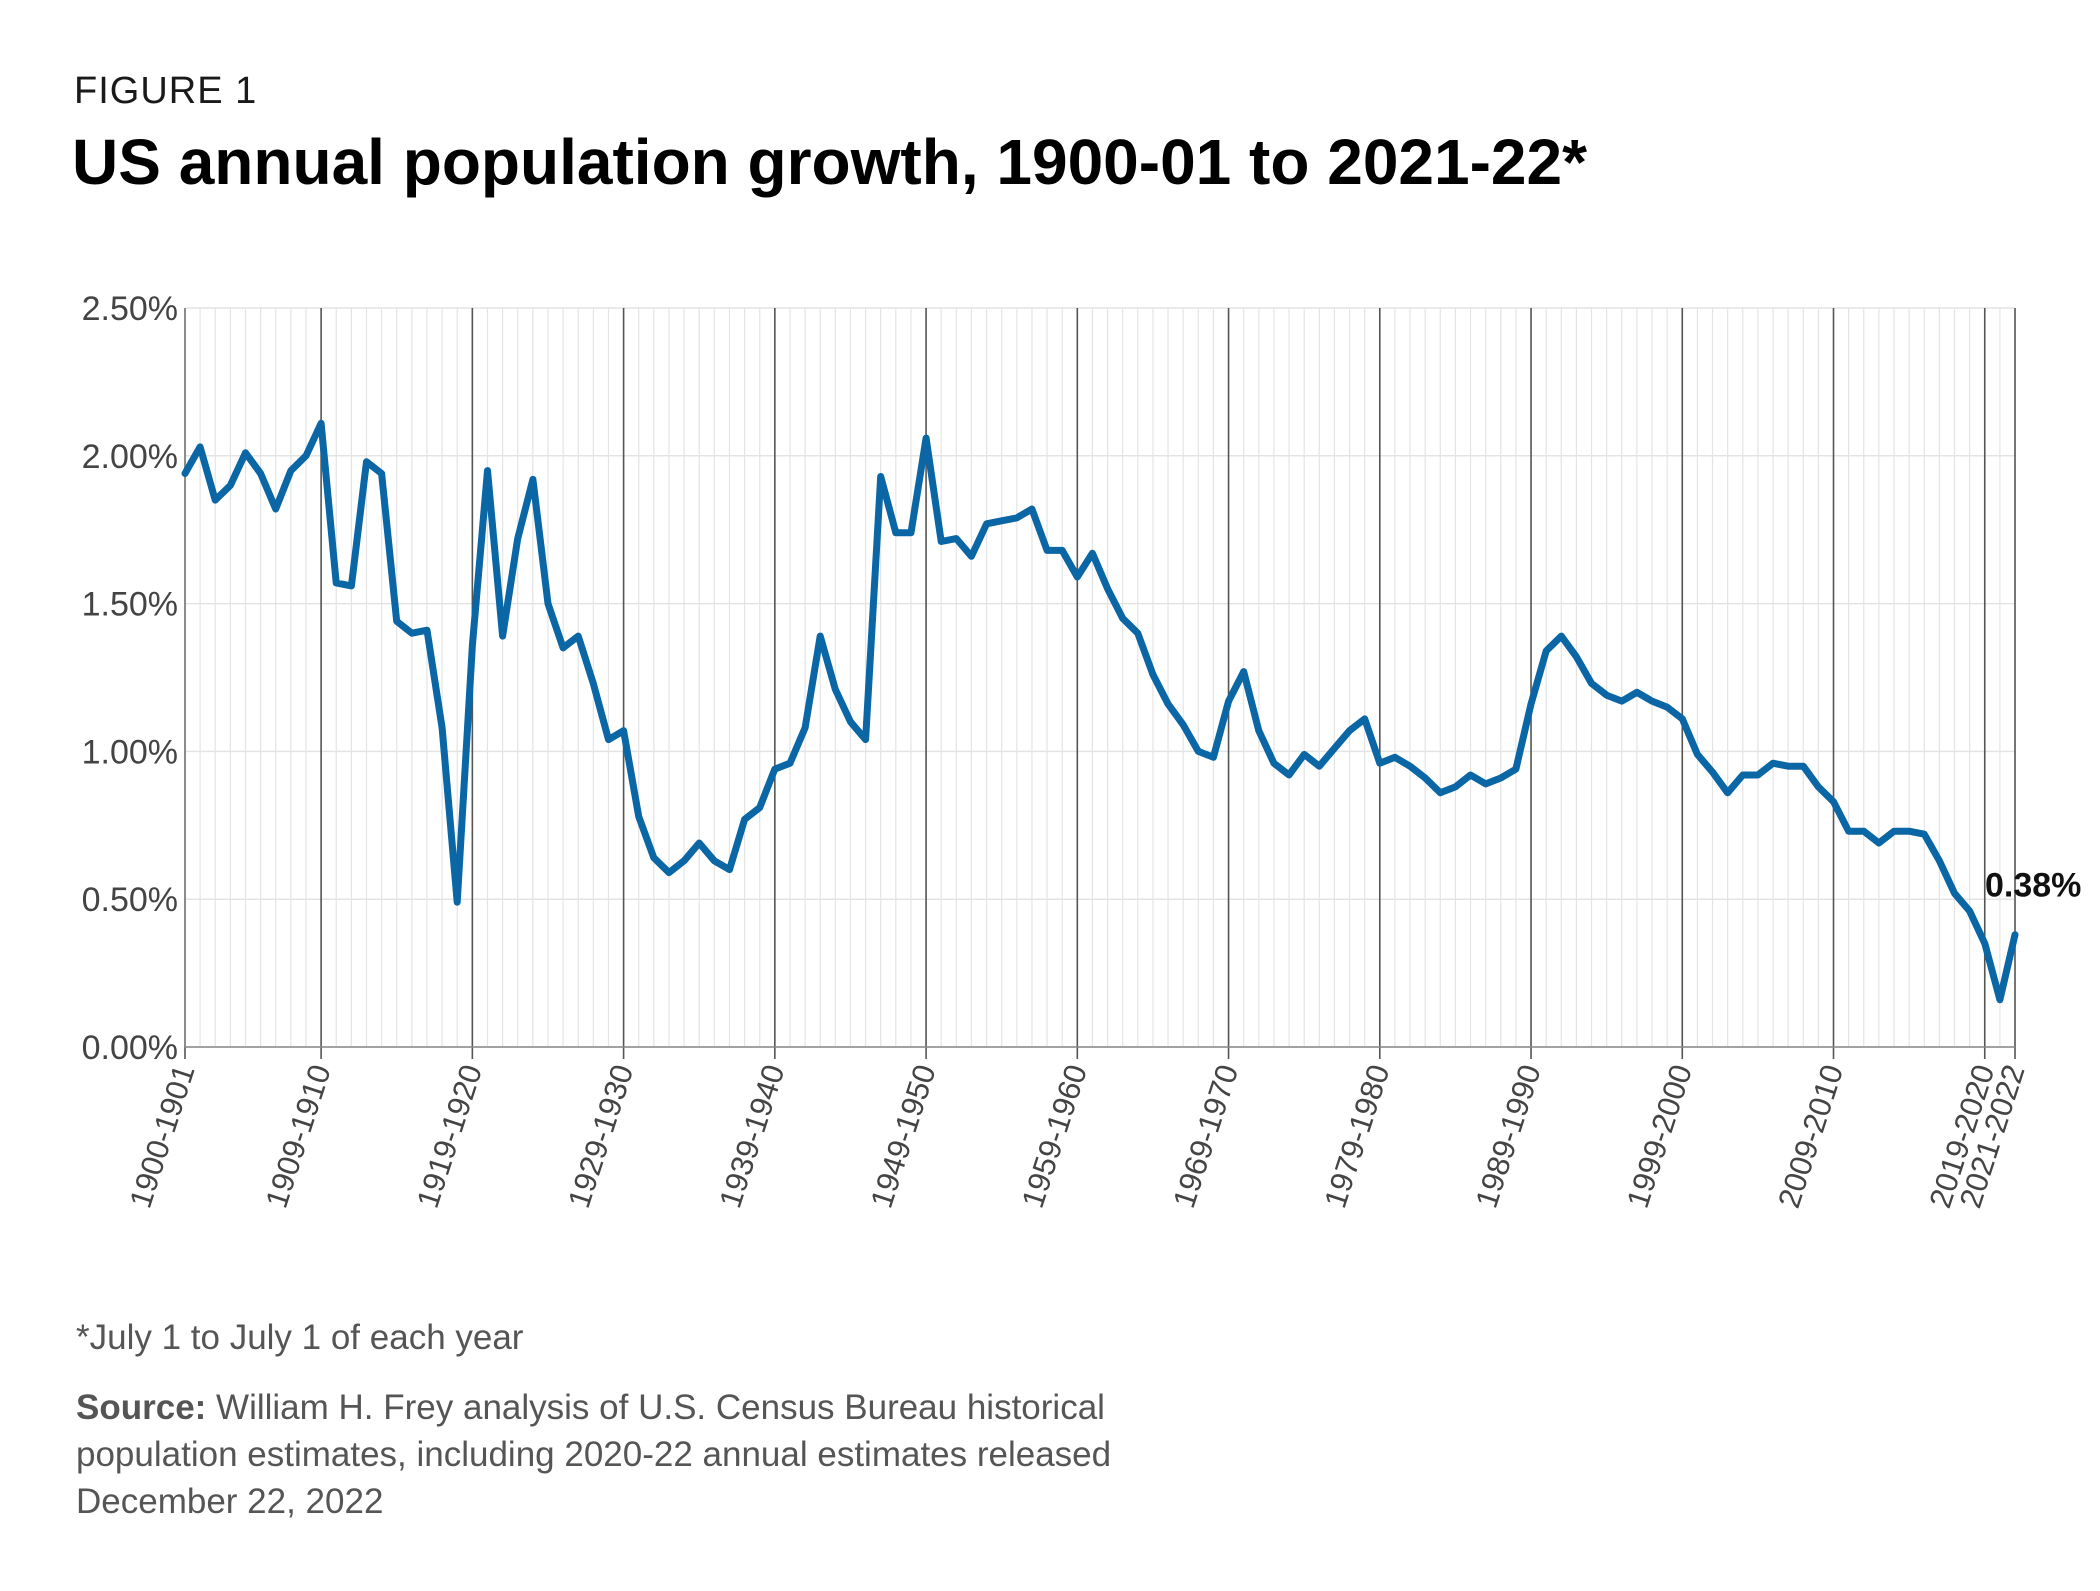 The image size is (2100, 1591). Describe the element at coordinates (298, 1136) in the screenshot. I see `x-tick-label: 1909-1910` at that location.